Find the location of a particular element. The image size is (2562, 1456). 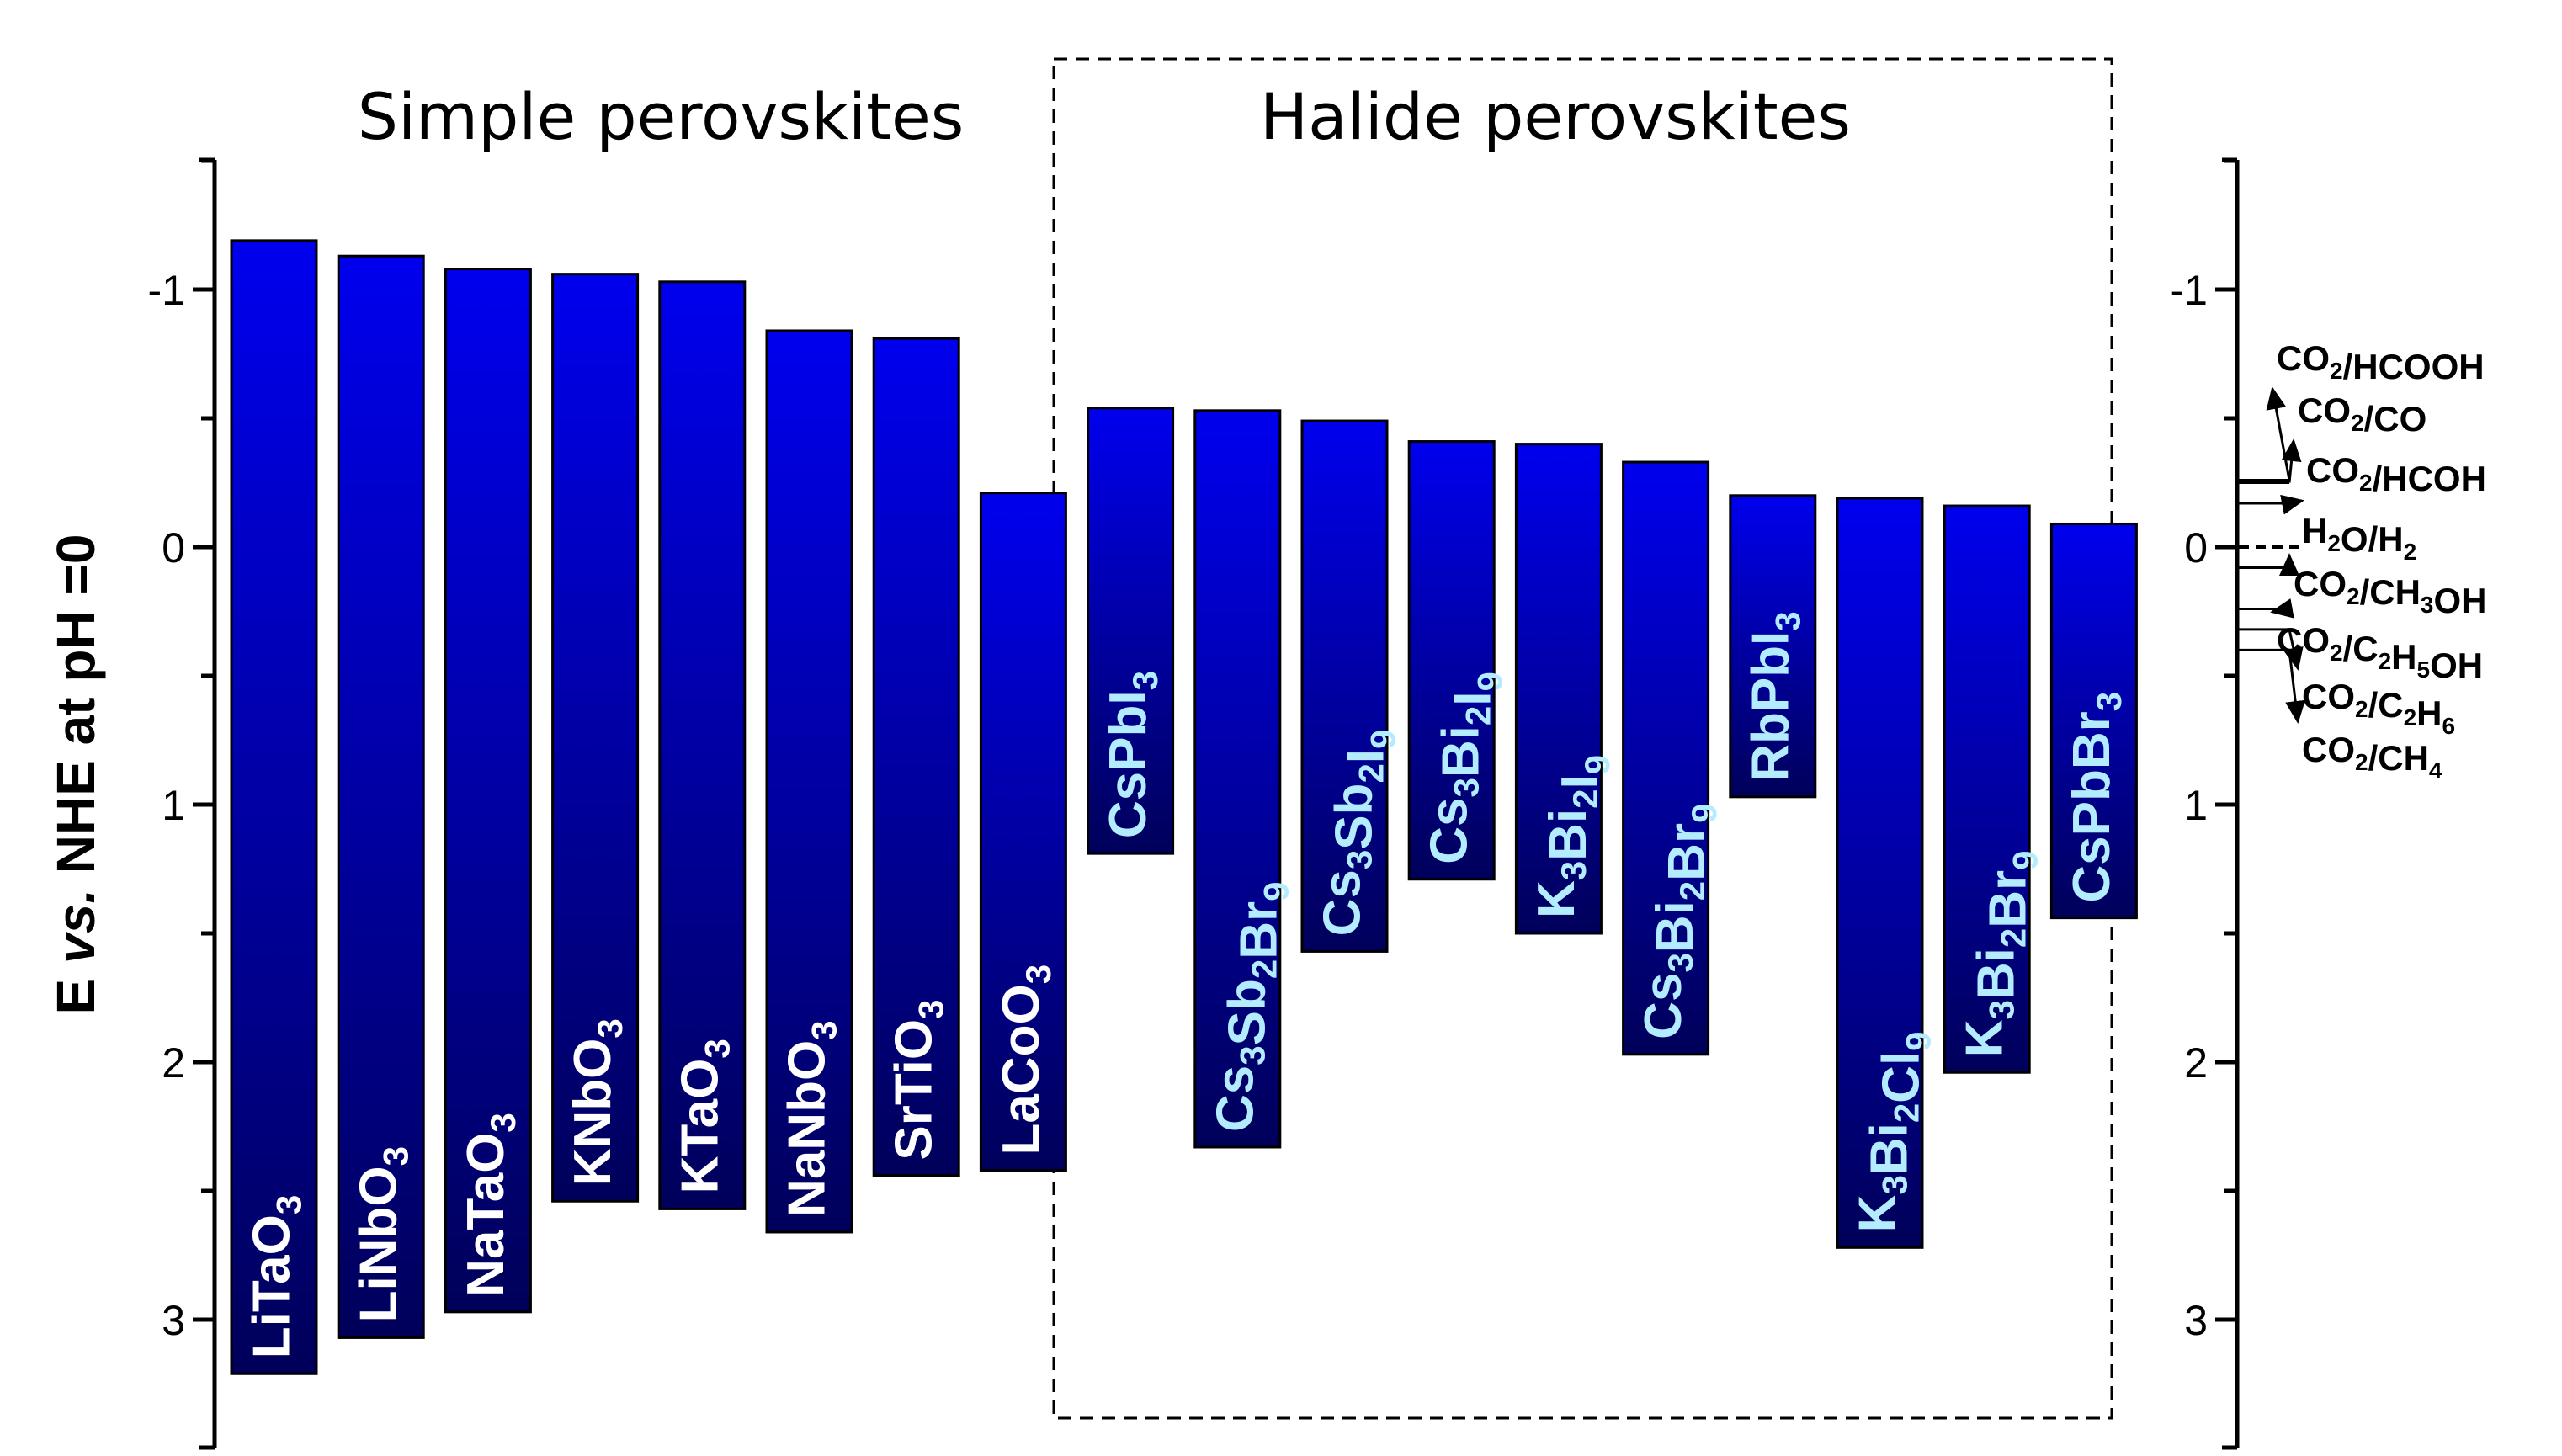

right-y-axis: -1 0 1 2 3 is located at coordinates (2205, 804).